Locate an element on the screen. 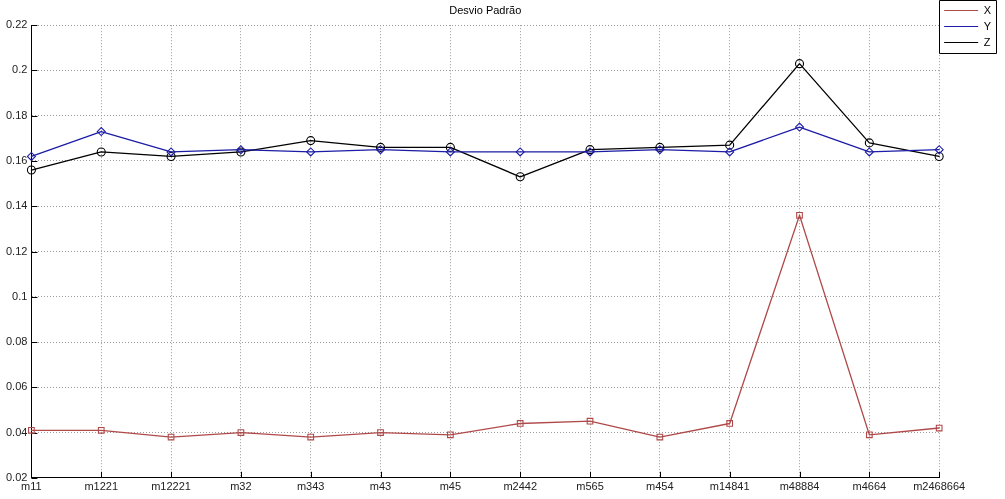 The width and height of the screenshot is (1005, 499). y-tick-label: 0.1 is located at coordinates (20, 295).